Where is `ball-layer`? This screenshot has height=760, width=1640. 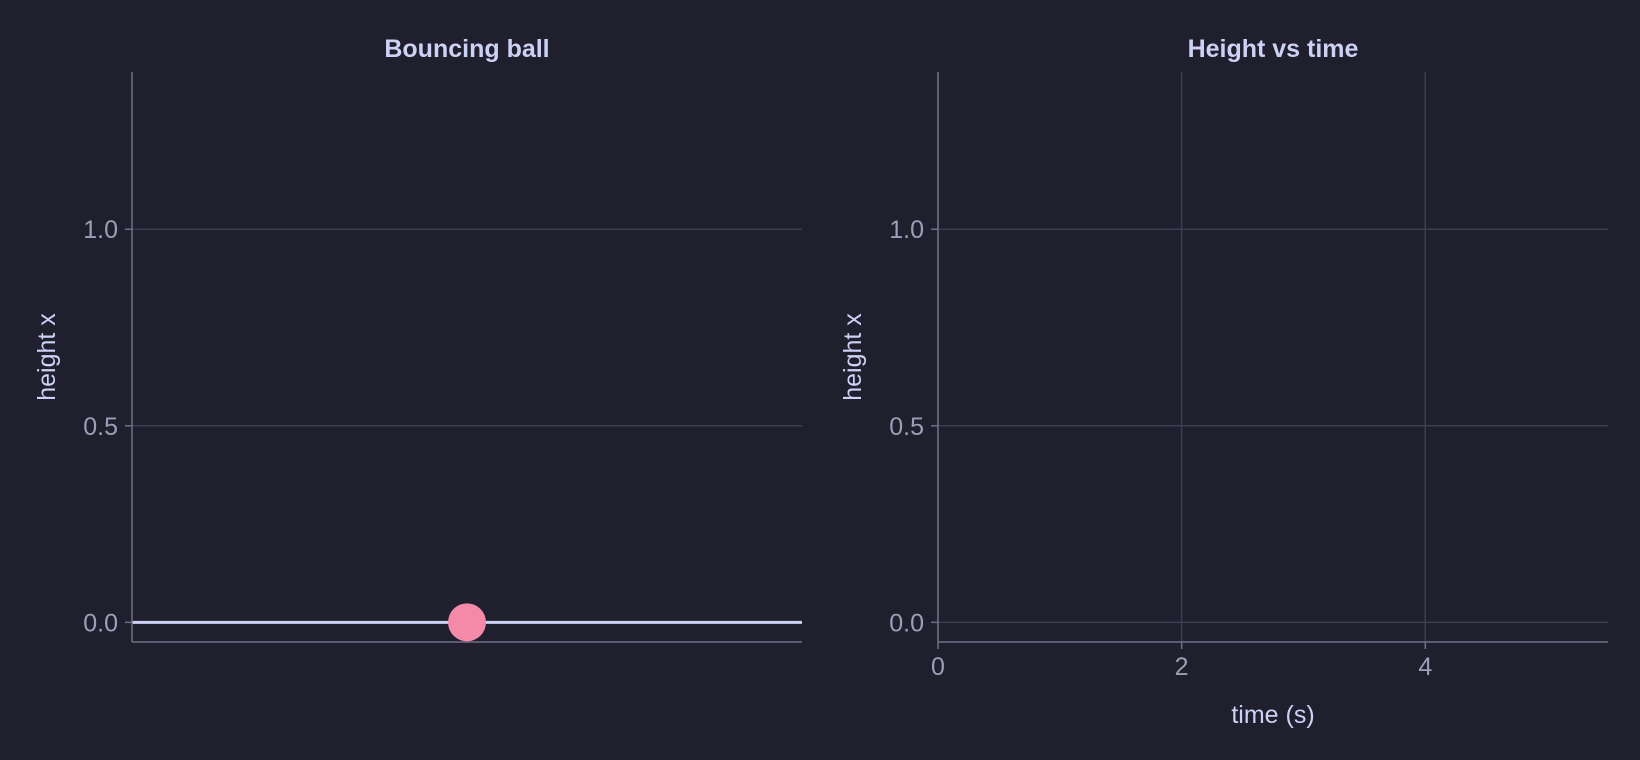 ball-layer is located at coordinates (467, 622).